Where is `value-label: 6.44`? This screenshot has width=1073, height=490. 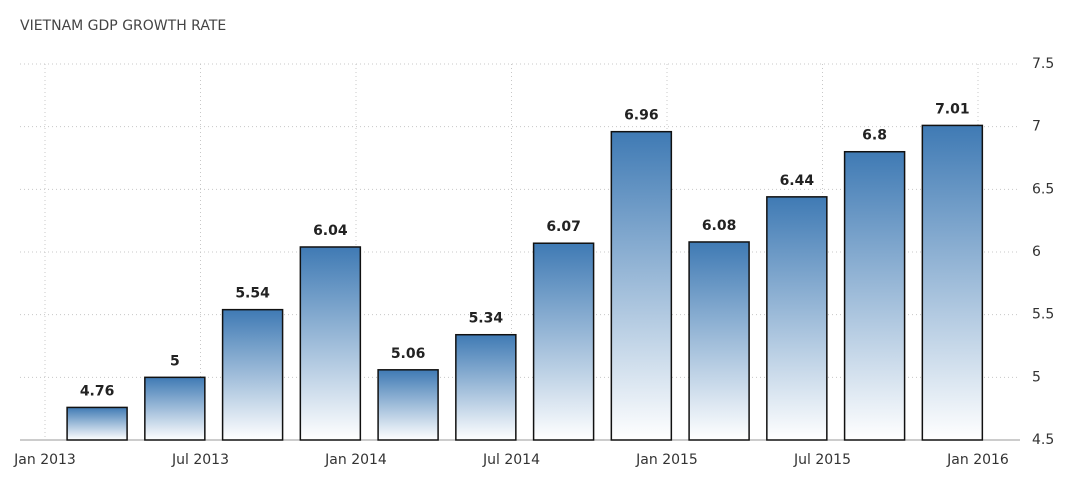 value-label: 6.44 is located at coordinates (797, 181).